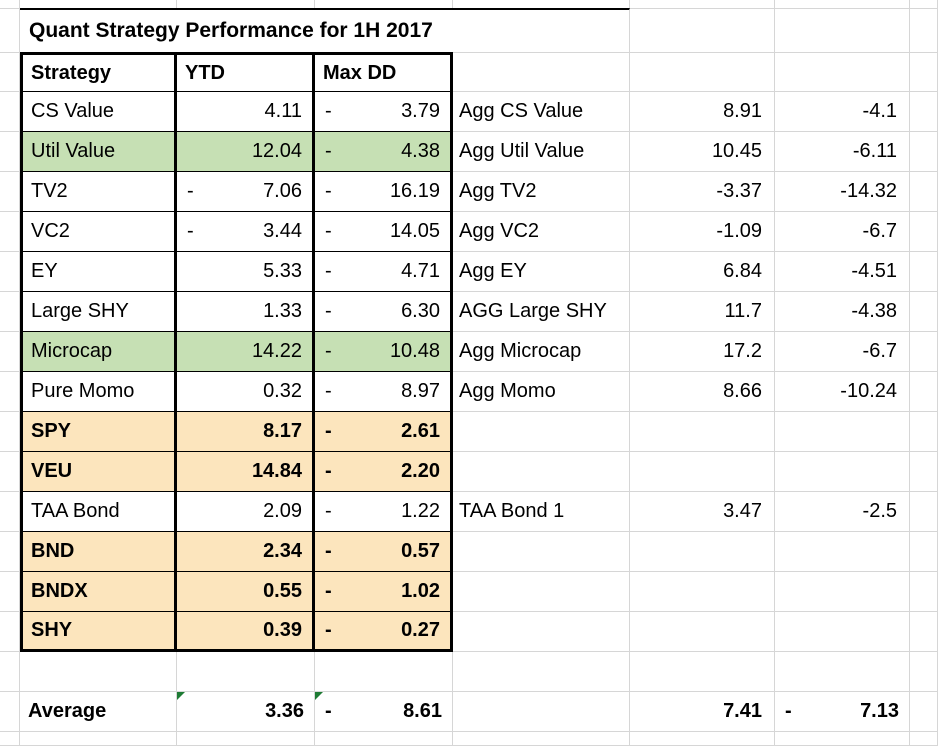  What do you see at coordinates (702, 152) in the screenshot?
I see `agg-ytd-cell: 10.45` at bounding box center [702, 152].